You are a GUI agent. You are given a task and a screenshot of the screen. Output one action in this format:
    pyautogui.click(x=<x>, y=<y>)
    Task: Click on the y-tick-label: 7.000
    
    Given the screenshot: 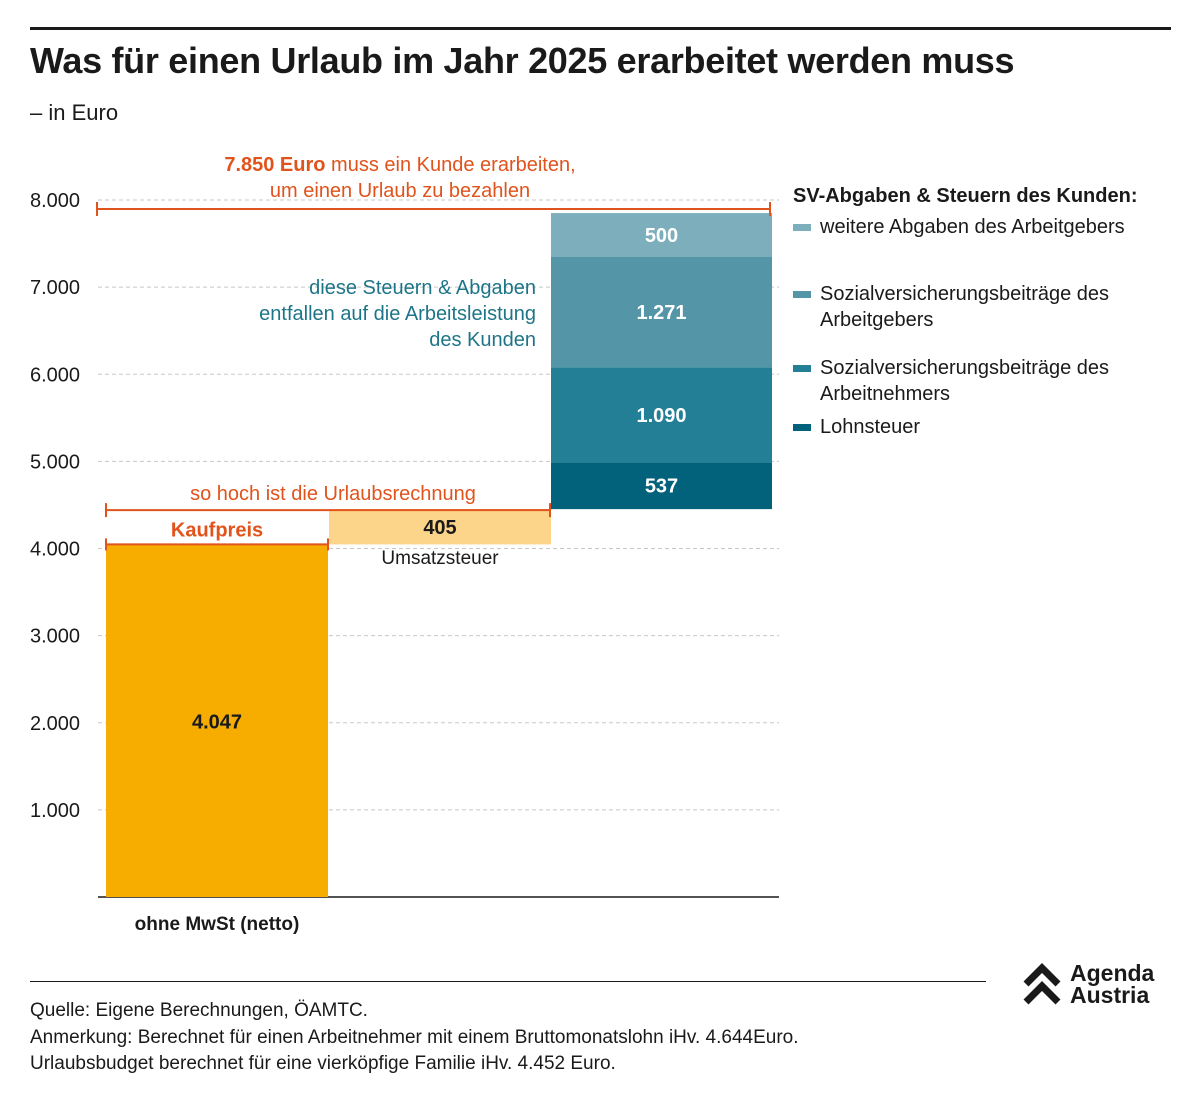 What is the action you would take?
    pyautogui.click(x=55, y=288)
    